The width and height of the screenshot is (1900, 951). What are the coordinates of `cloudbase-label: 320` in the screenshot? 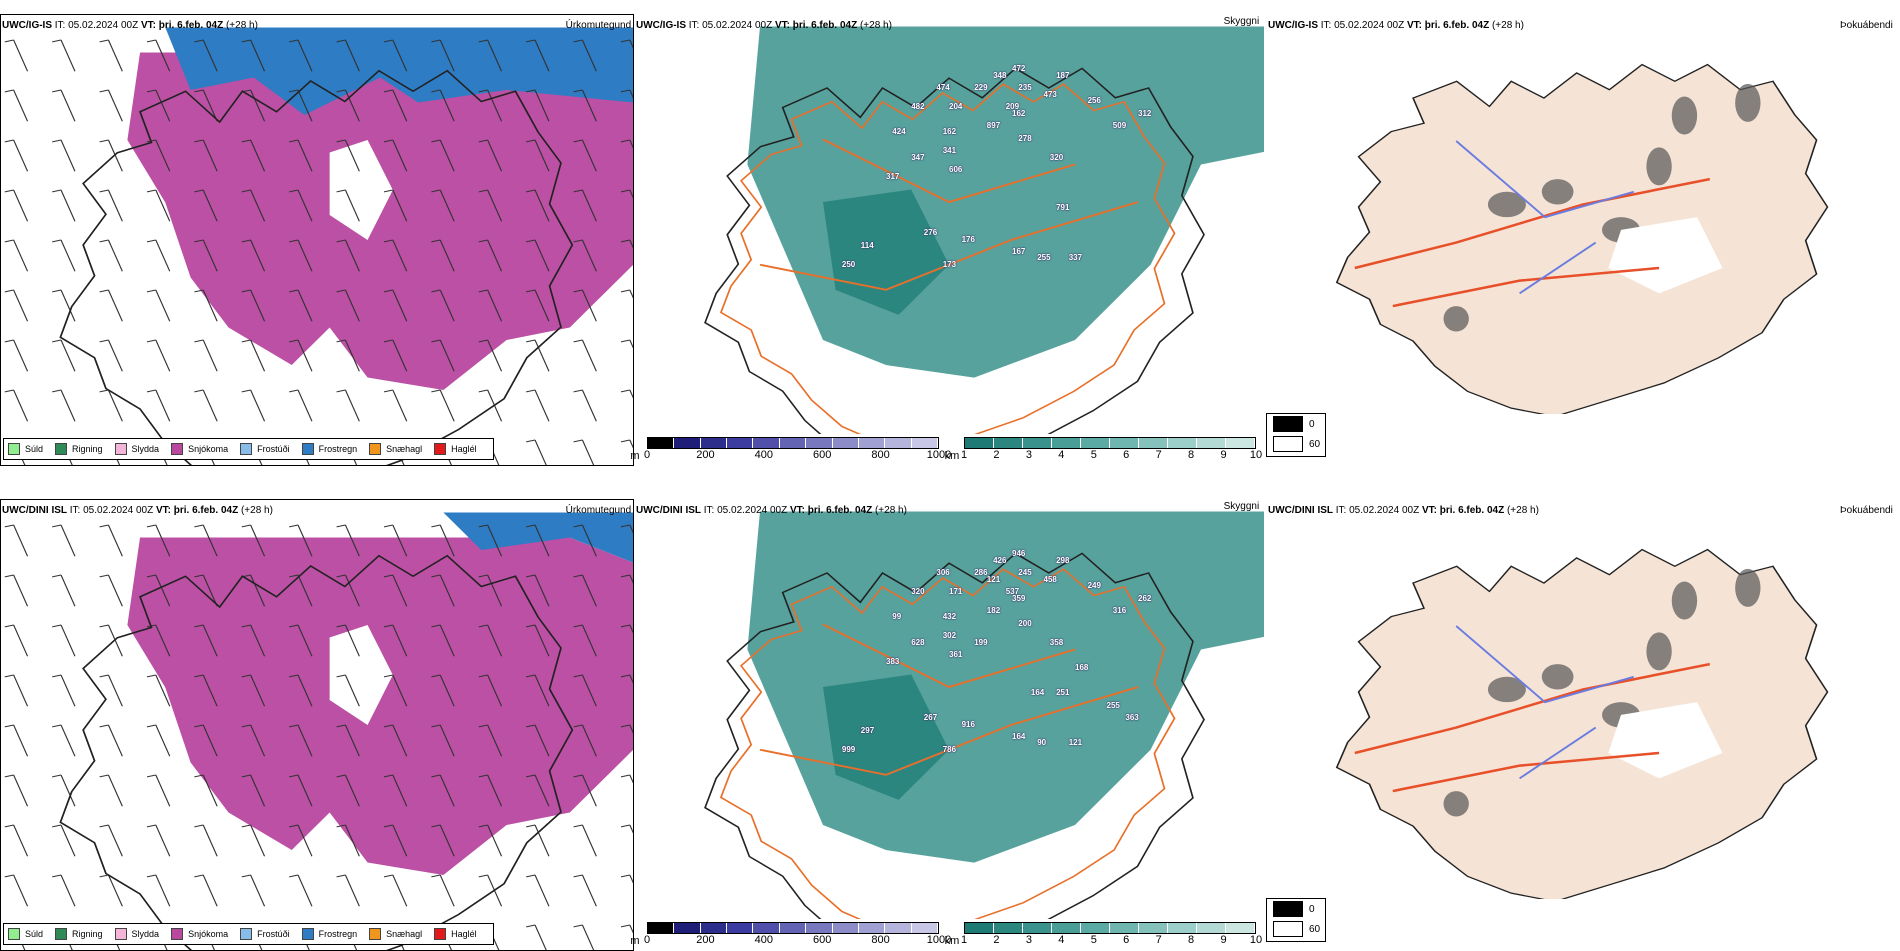 It's located at (1056, 157).